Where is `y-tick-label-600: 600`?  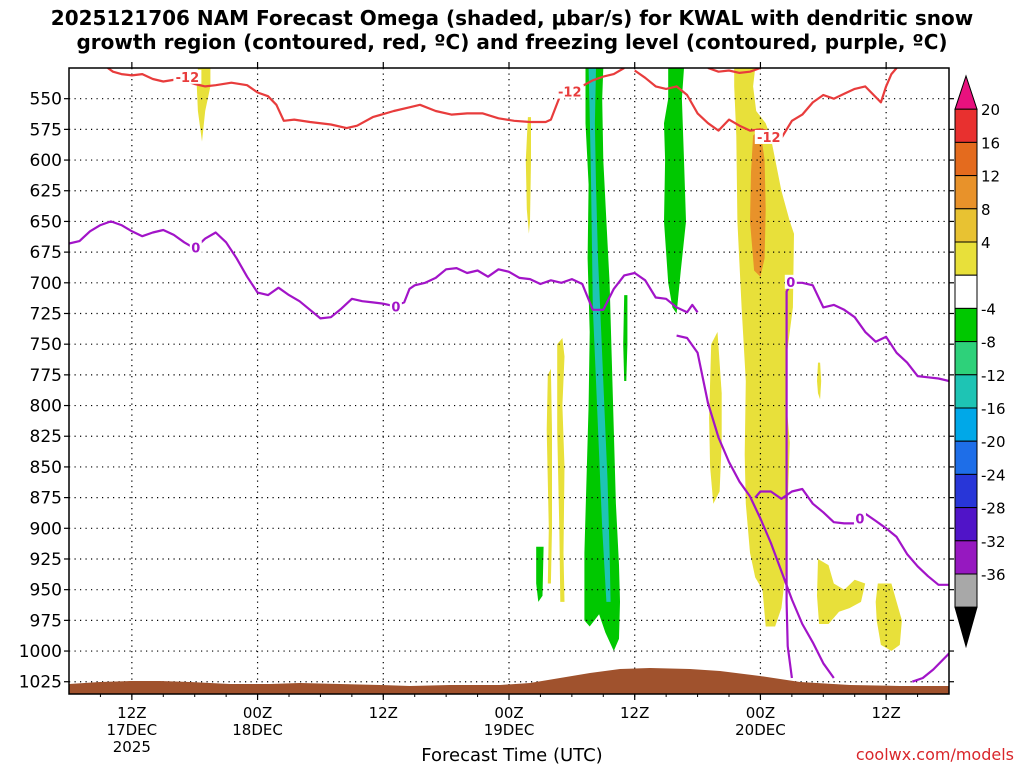 y-tick-label-600: 600 is located at coordinates (46, 161).